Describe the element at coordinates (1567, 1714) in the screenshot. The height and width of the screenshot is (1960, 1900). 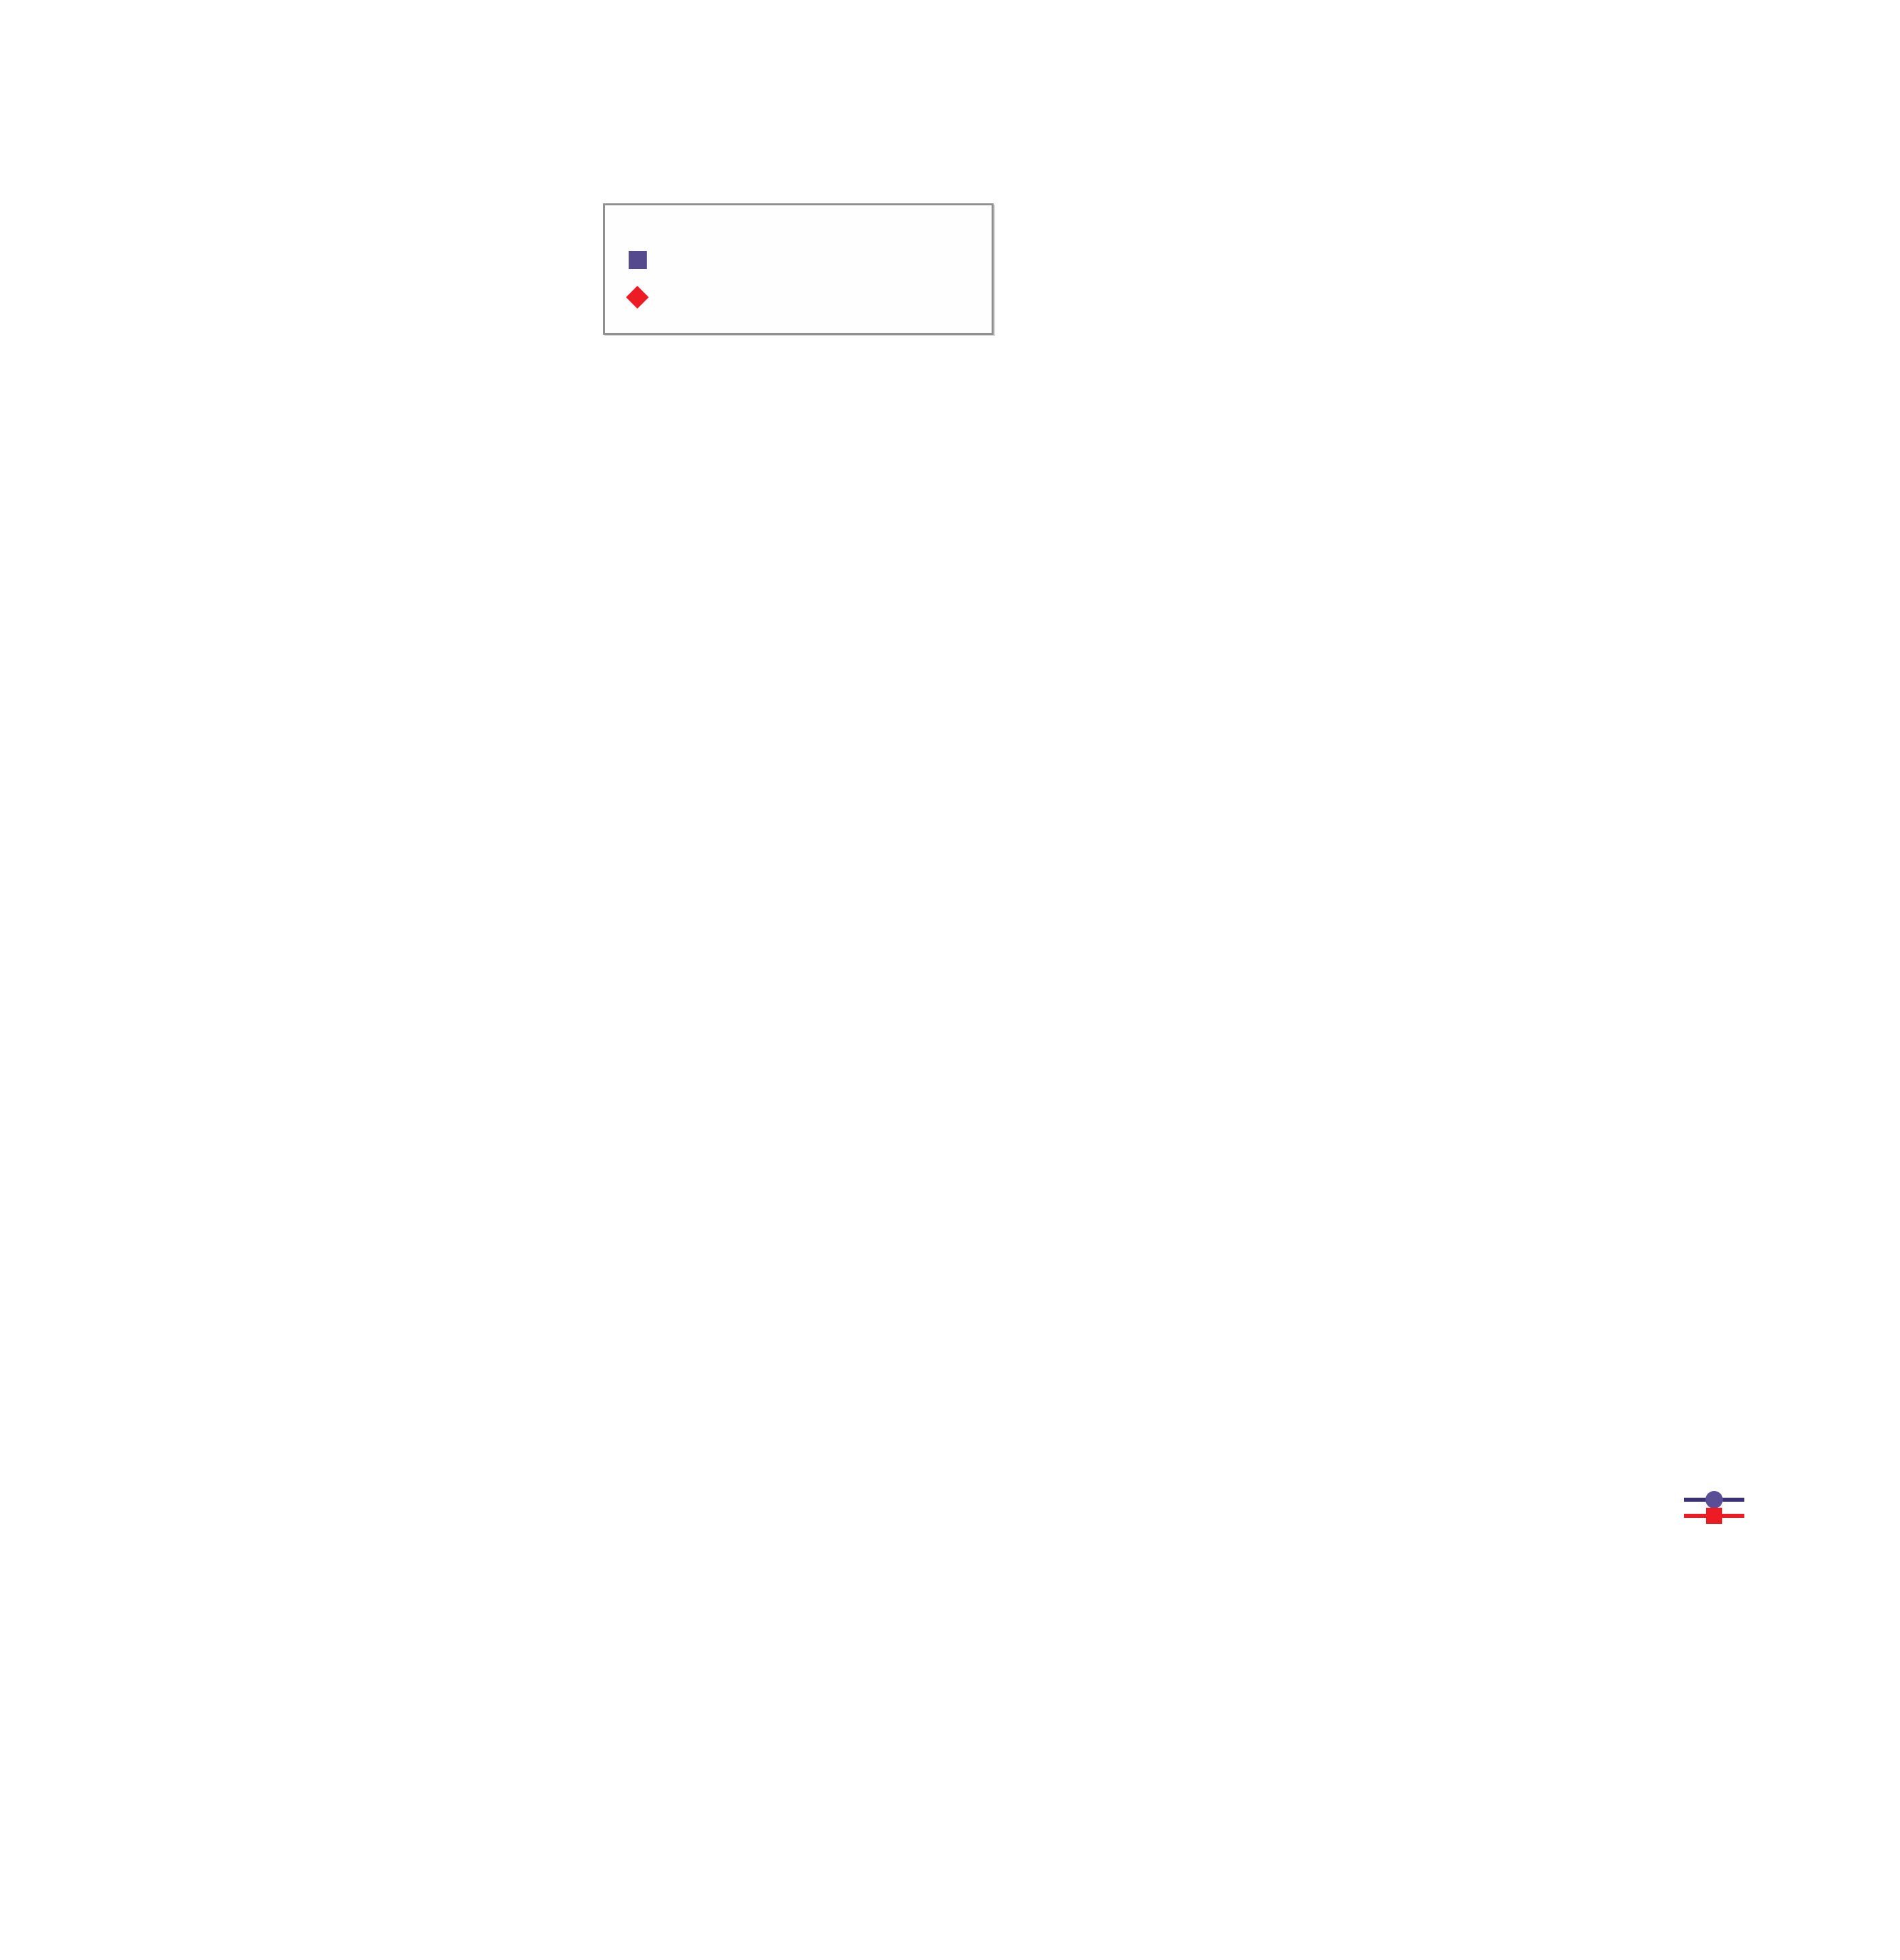
I see `wound-line-chart` at that location.